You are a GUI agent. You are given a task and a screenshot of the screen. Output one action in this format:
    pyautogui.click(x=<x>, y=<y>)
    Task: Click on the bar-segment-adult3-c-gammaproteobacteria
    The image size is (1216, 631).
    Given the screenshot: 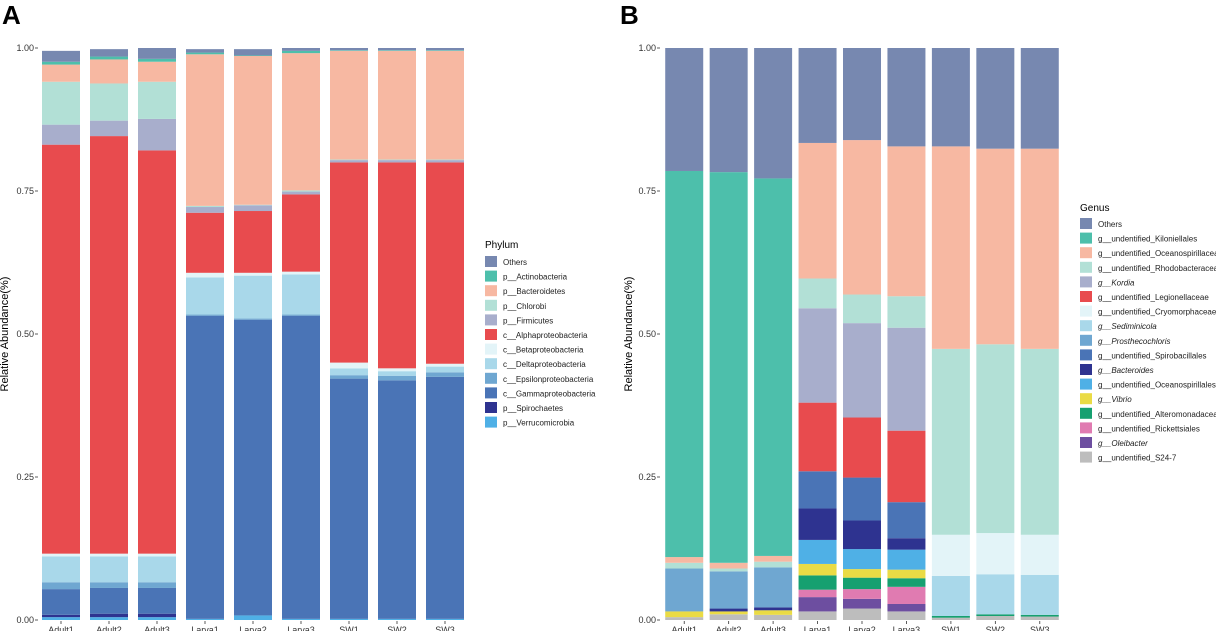 What is the action you would take?
    pyautogui.click(x=157, y=600)
    